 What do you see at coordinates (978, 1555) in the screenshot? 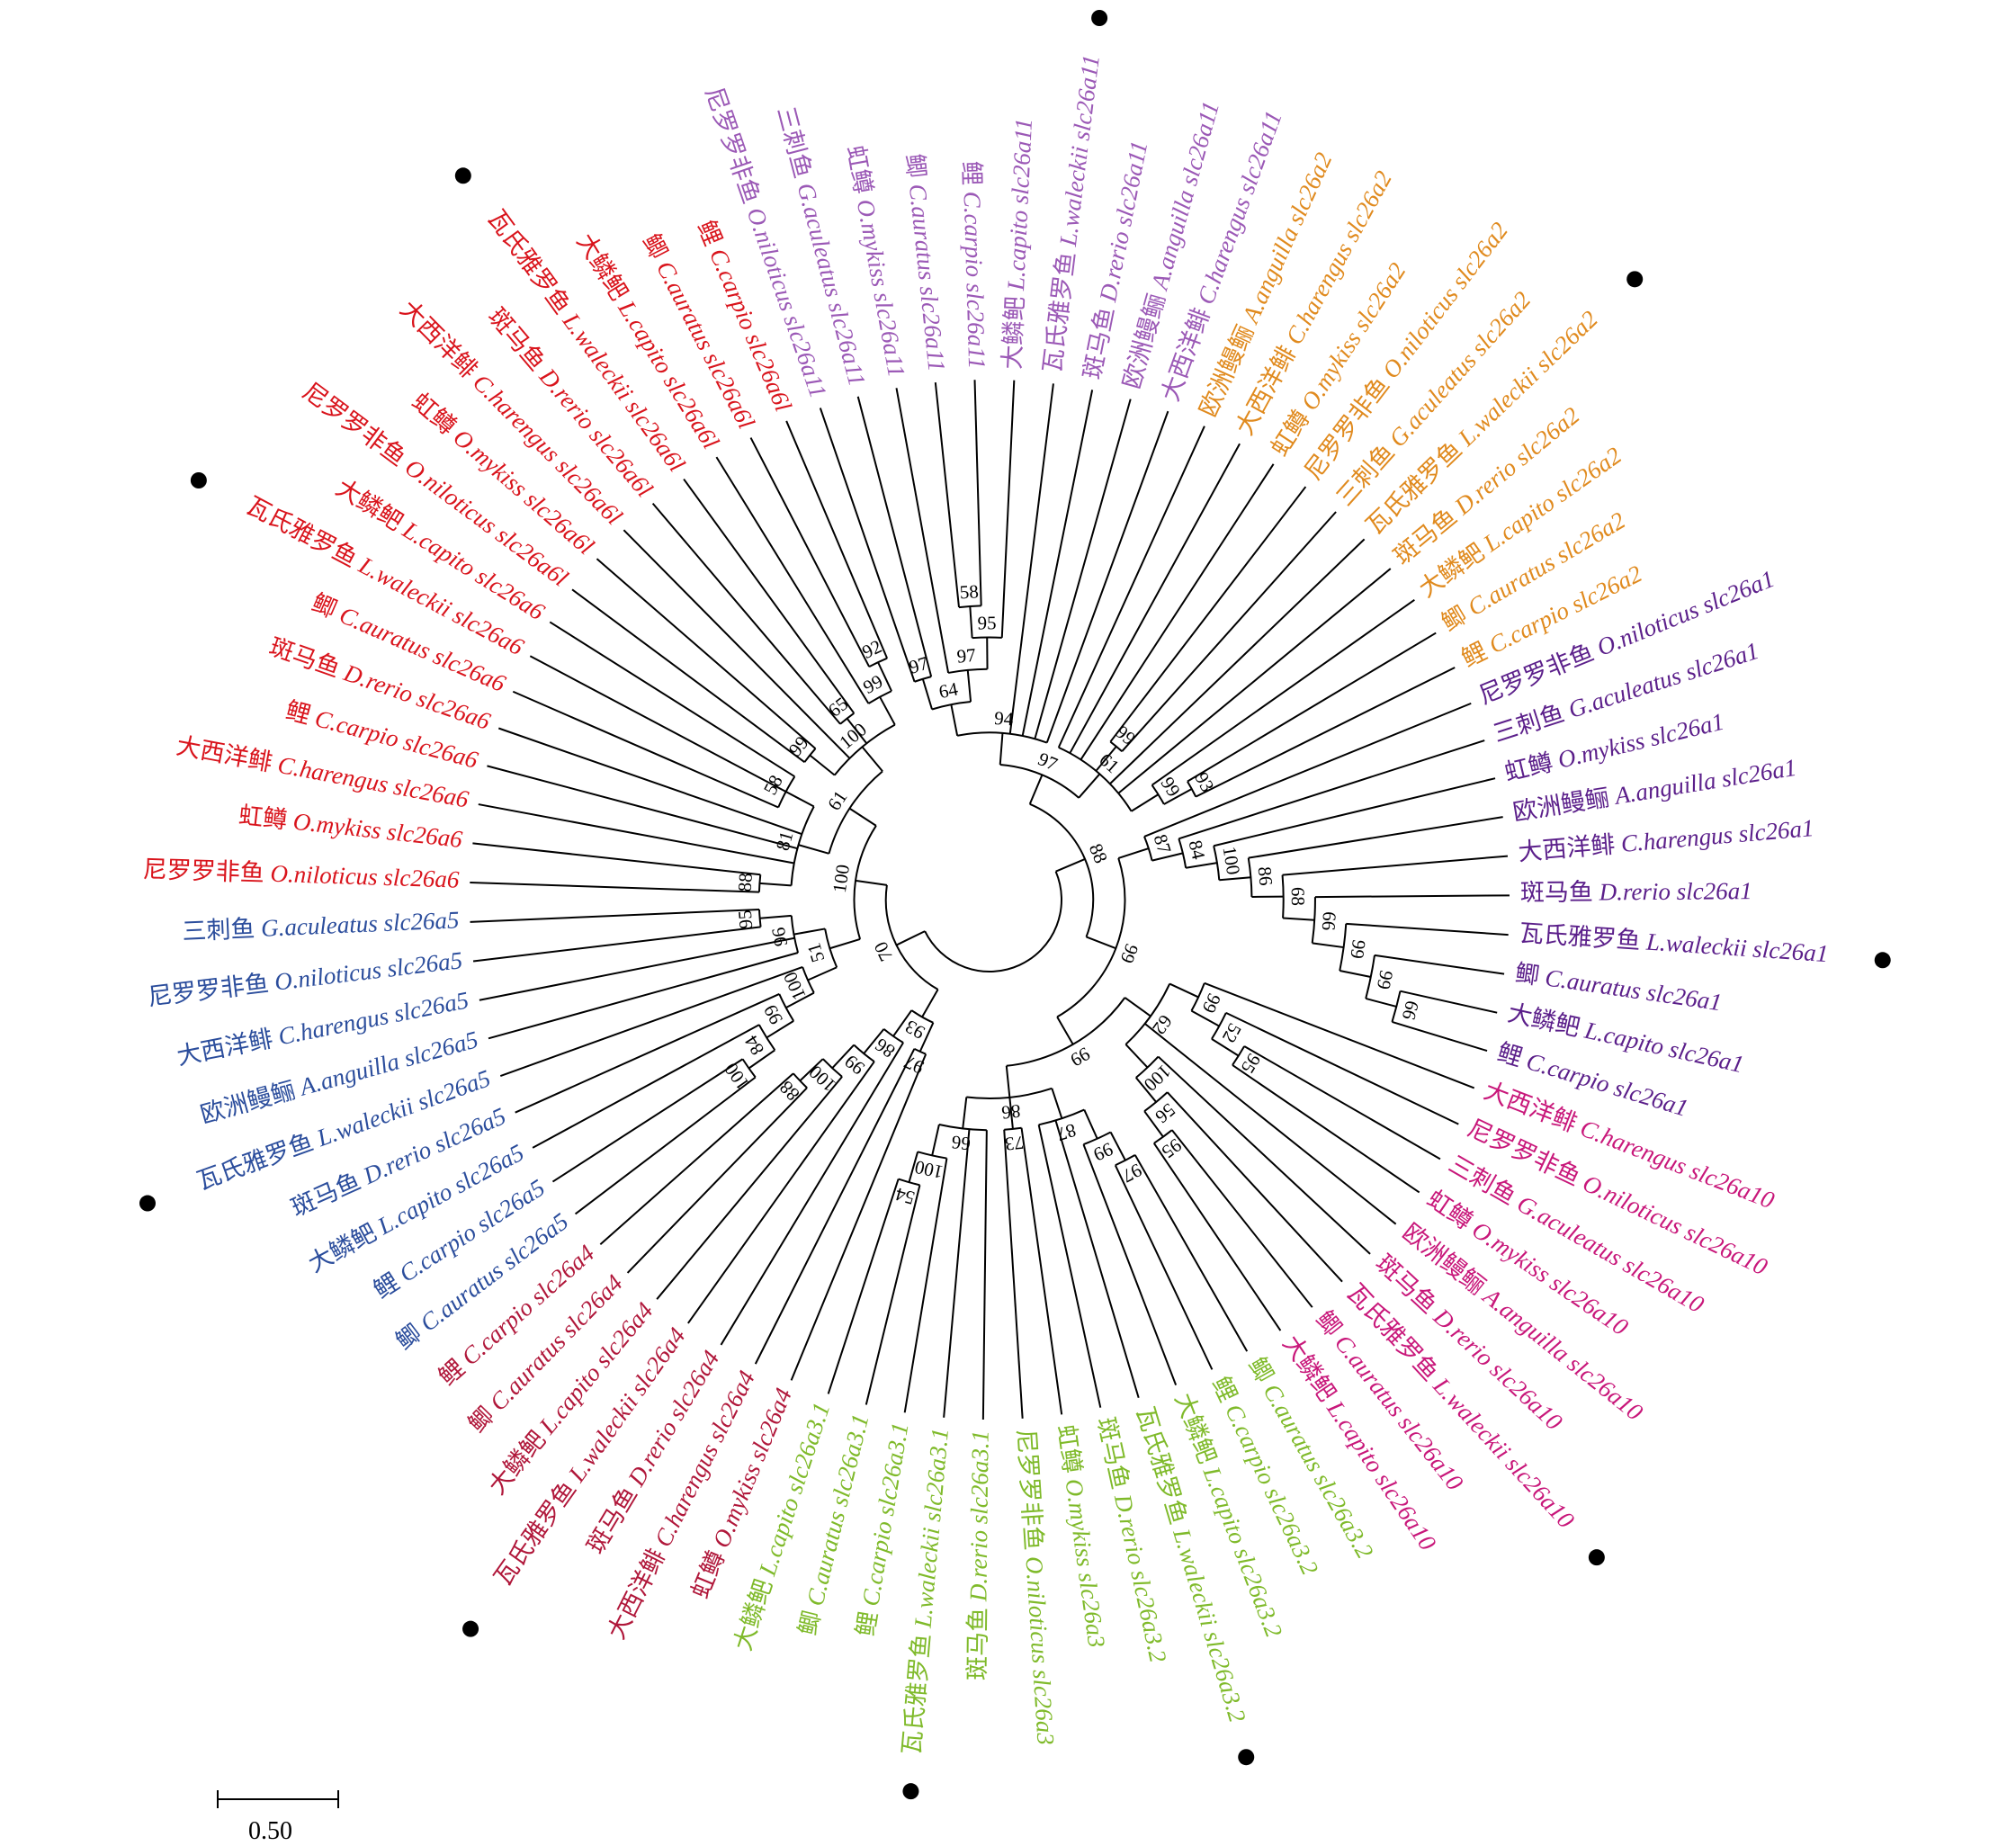
I see `leaf-label: 斑马鱼 D.rerio slc26a3.1` at bounding box center [978, 1555].